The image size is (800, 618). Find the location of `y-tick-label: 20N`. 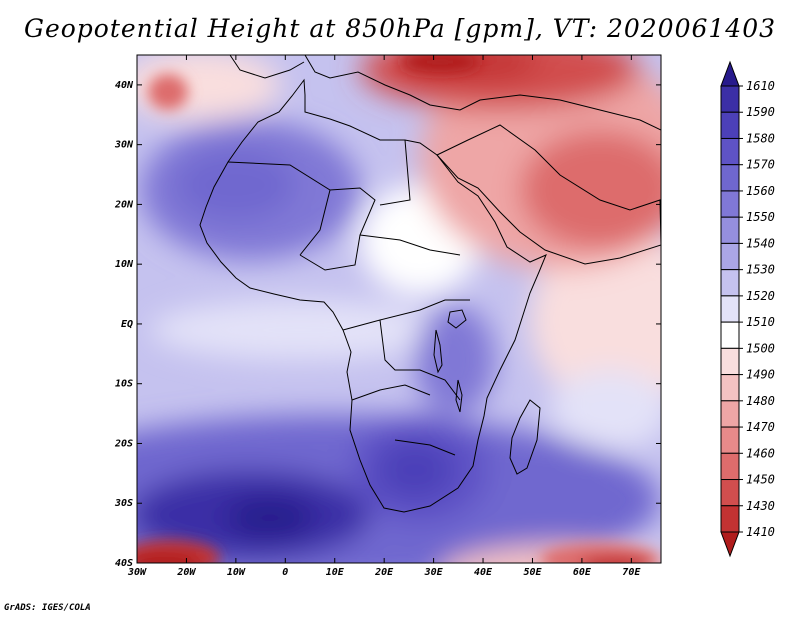

y-tick-label: 20N is located at coordinates (124, 204).